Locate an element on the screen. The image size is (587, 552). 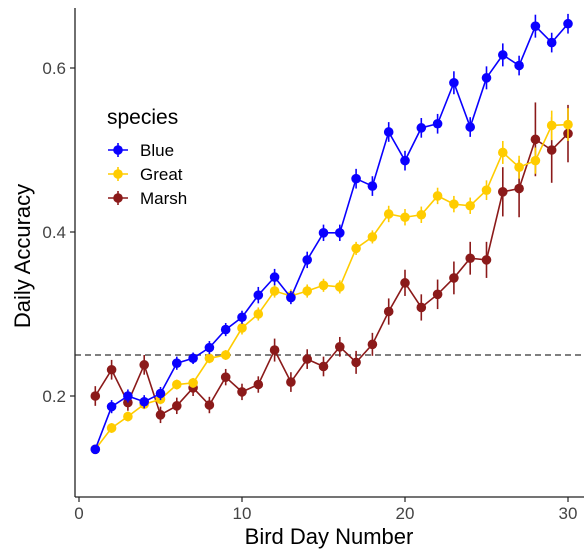
x-tick-label: 20 is located at coordinates (405, 513).